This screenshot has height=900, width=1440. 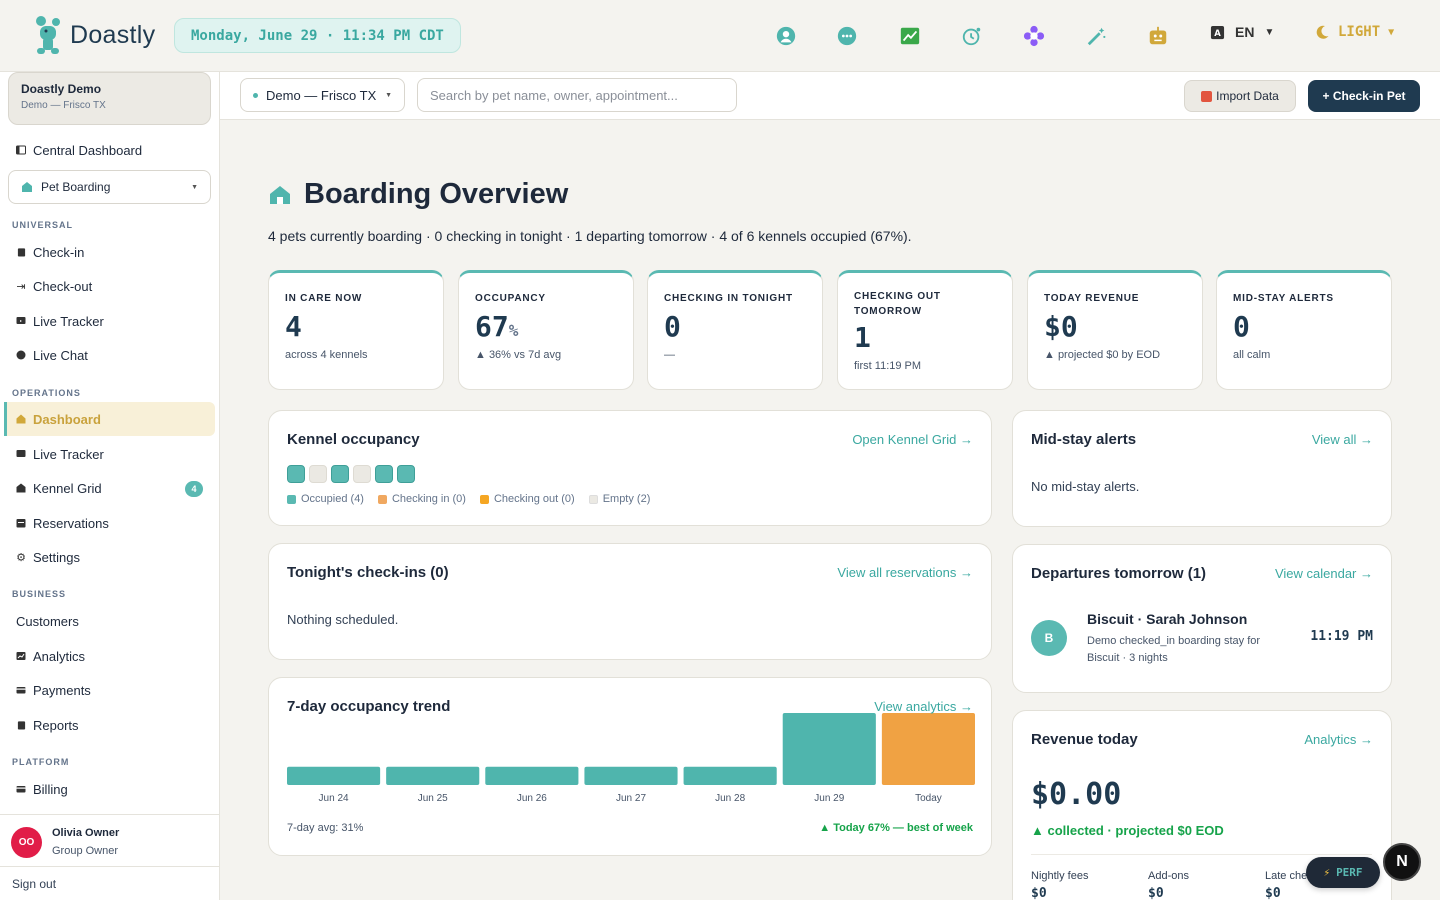 I want to click on view-analytics-link: View analytics →, so click(x=923, y=706).